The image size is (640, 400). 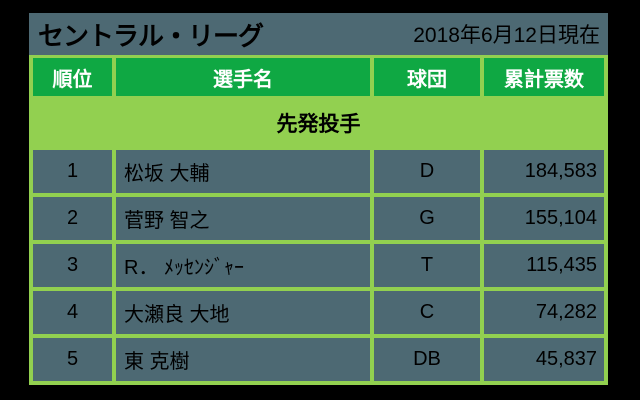 What do you see at coordinates (427, 77) in the screenshot?
I see `column-header-team: 球団` at bounding box center [427, 77].